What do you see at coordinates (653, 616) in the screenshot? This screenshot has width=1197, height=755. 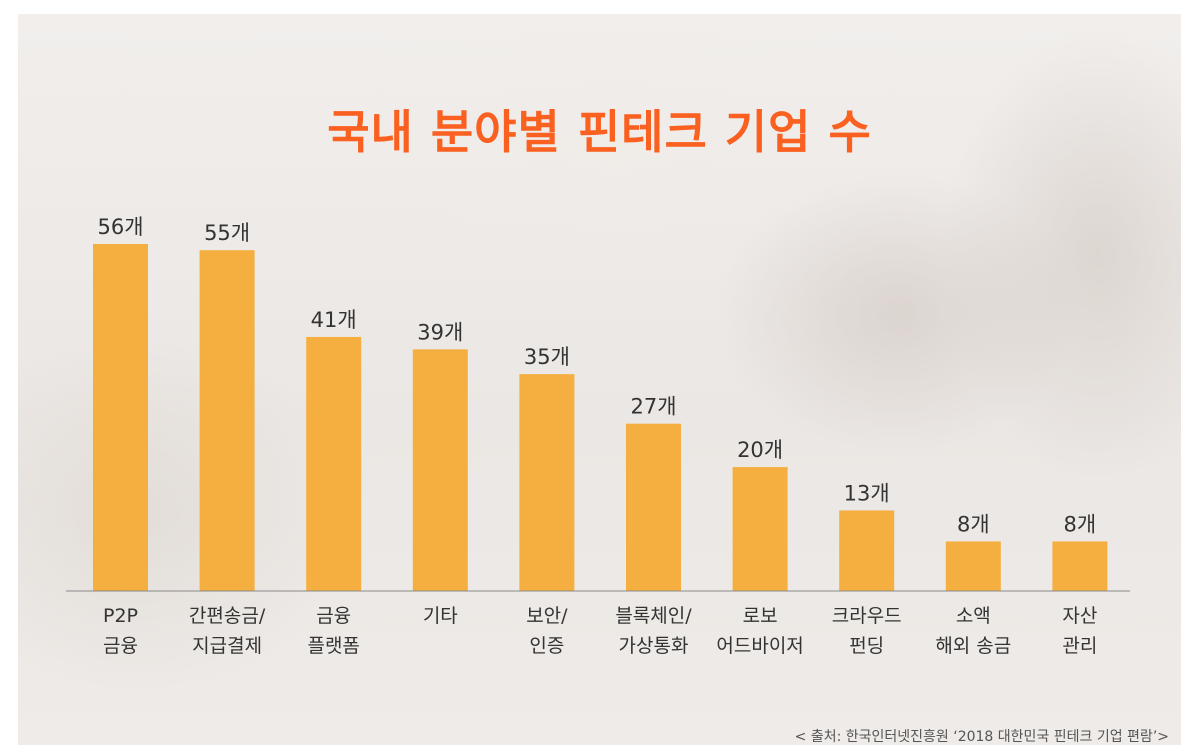 I see `category-label: 블록체인/` at bounding box center [653, 616].